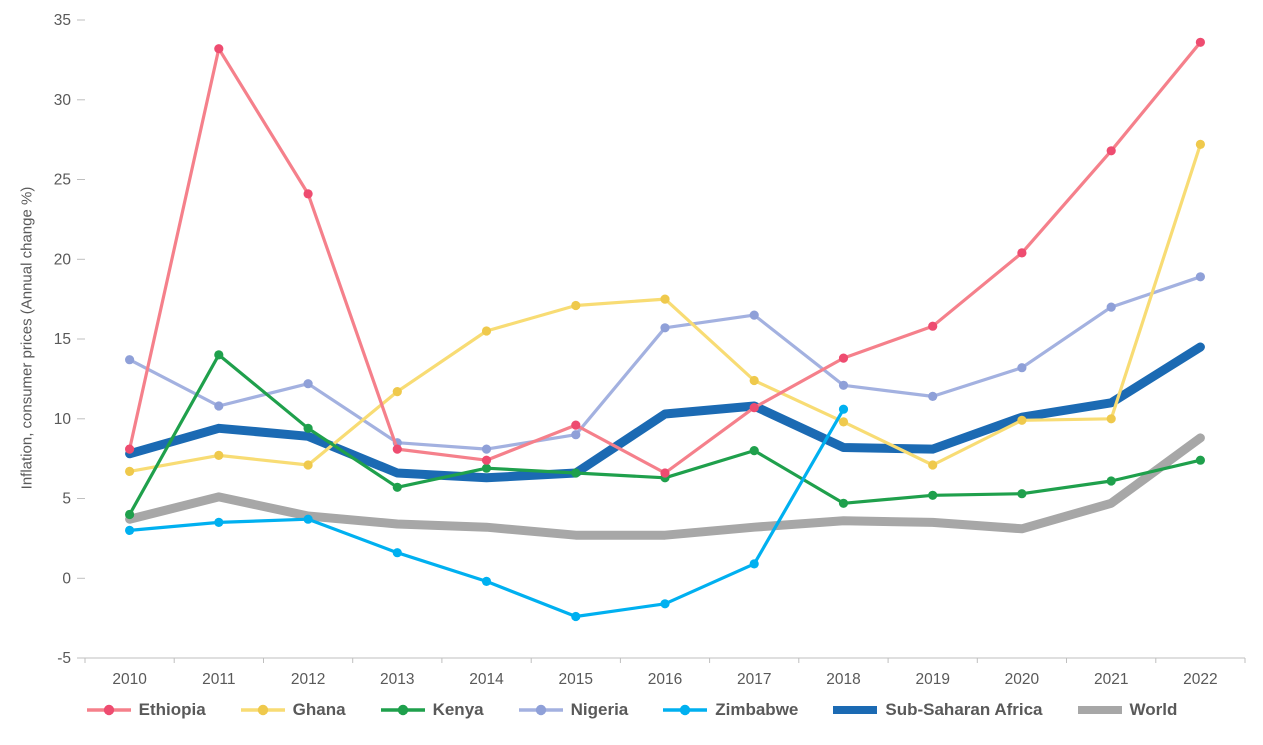 This screenshot has height=745, width=1263. I want to click on x-tick-label: 2010, so click(129, 679).